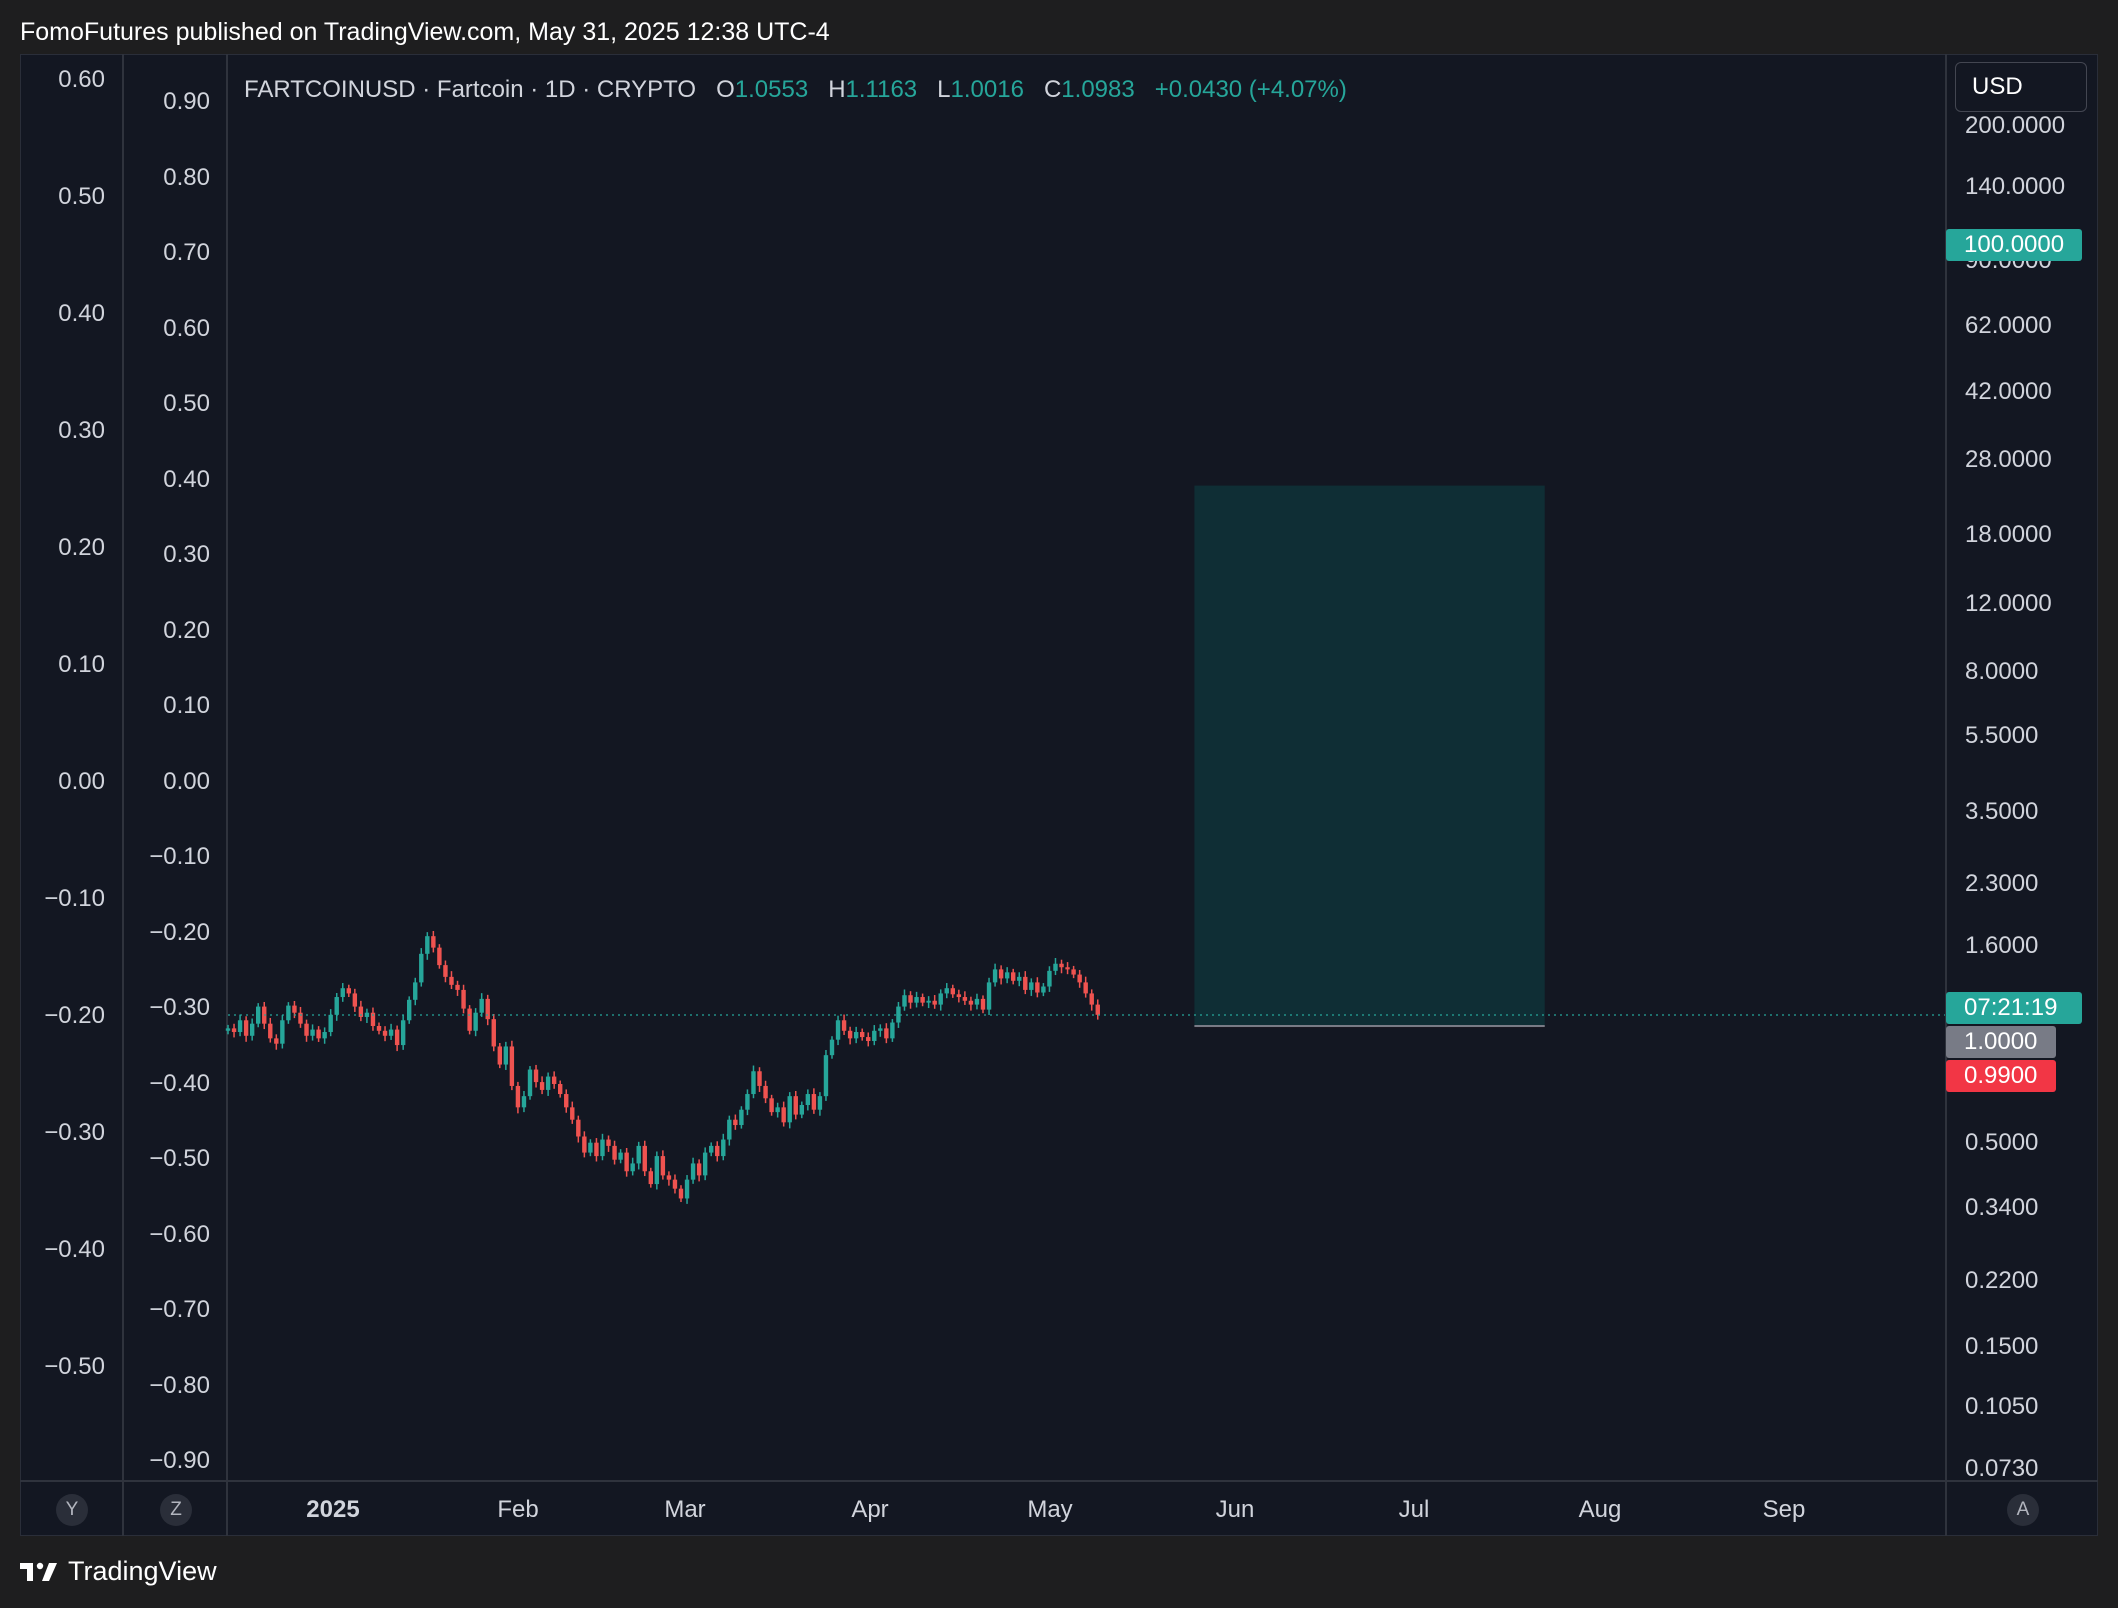 Image resolution: width=2118 pixels, height=1608 pixels. What do you see at coordinates (771, 89) in the screenshot?
I see `open-value: 1.0553` at bounding box center [771, 89].